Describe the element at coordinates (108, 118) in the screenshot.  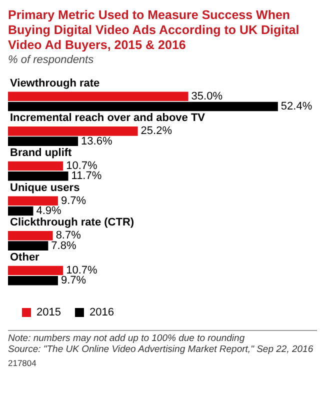
I see `y-tick-label: Incremental reach over and above TV` at that location.